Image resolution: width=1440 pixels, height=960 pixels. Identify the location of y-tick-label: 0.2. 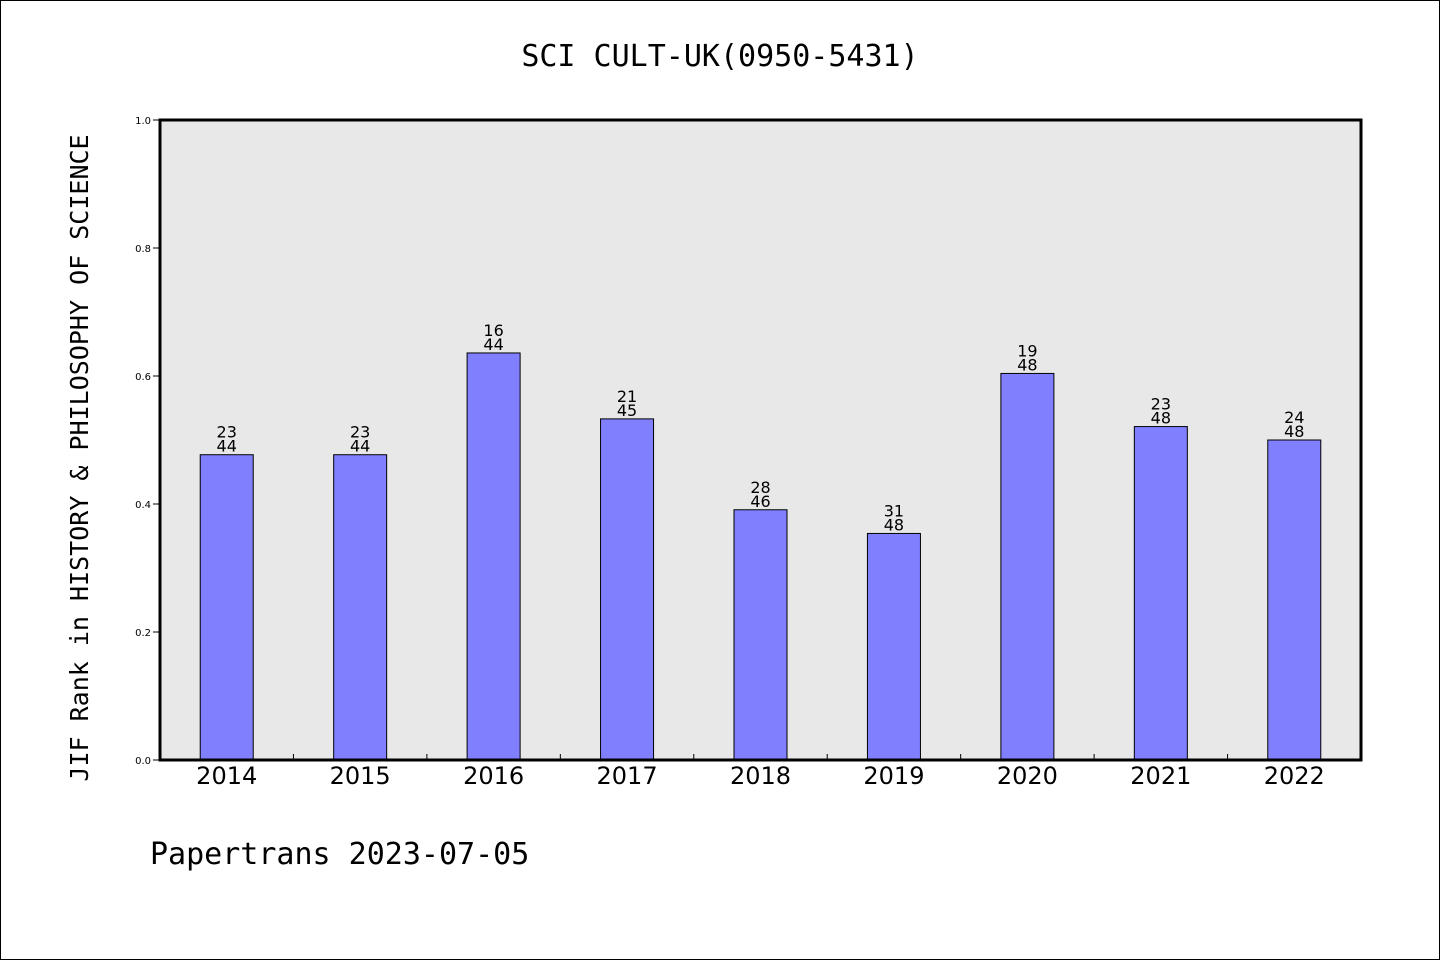
(143, 633).